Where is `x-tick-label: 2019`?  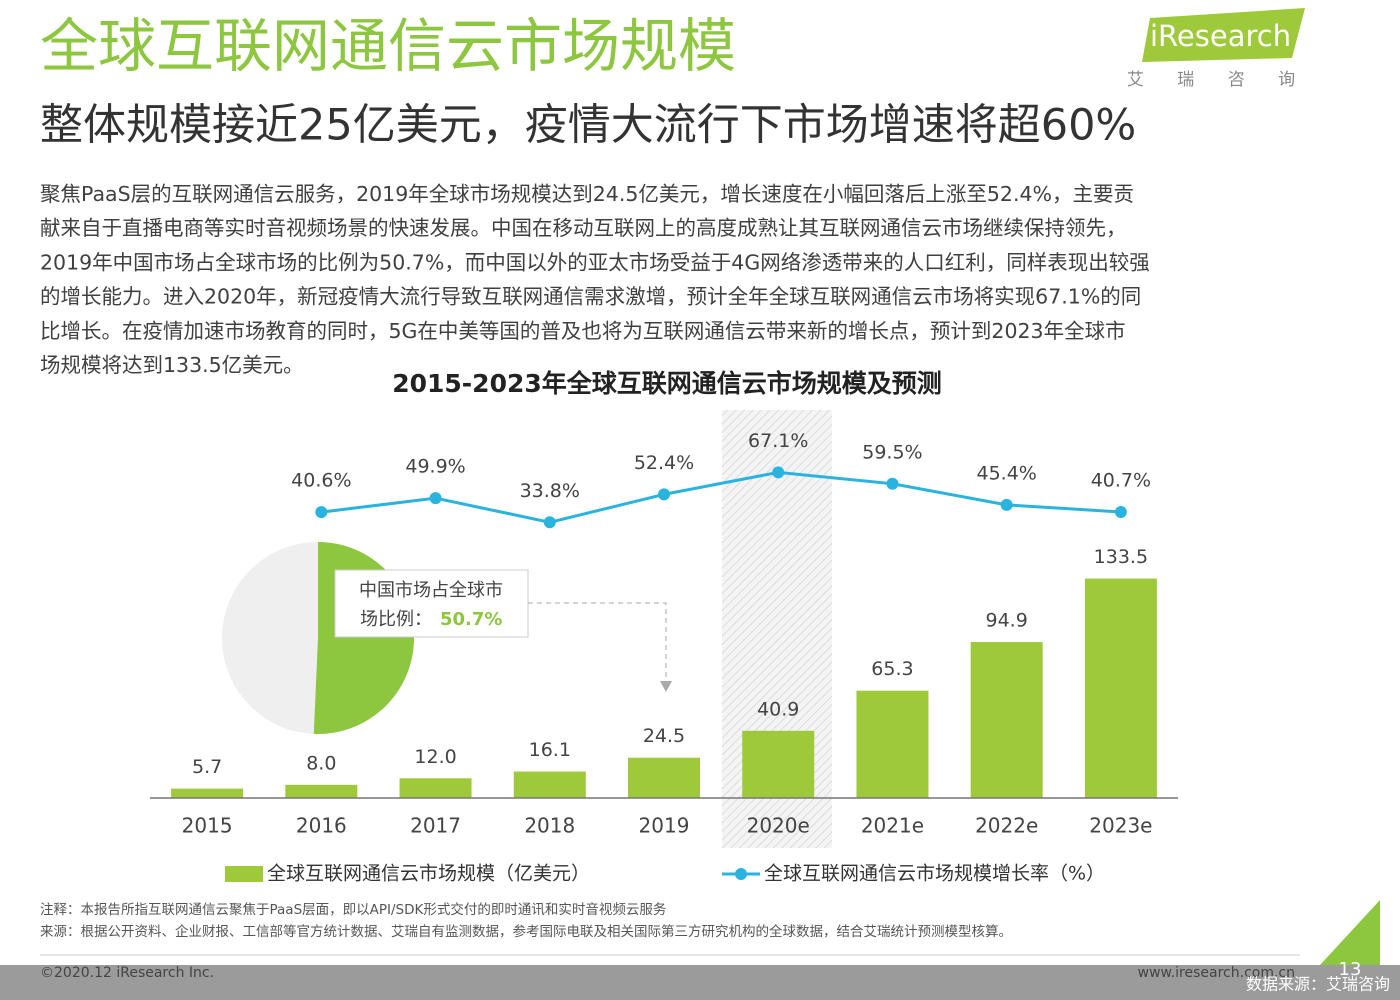 x-tick-label: 2019 is located at coordinates (664, 826).